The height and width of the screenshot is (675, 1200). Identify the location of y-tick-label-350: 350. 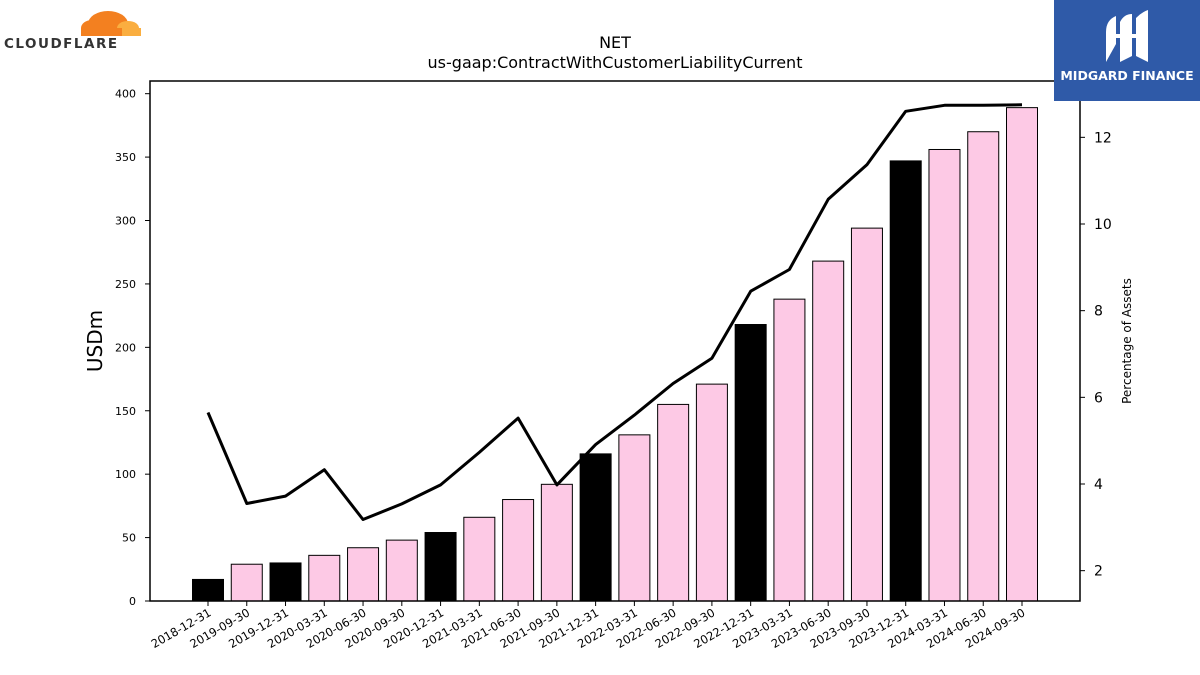
(125, 157).